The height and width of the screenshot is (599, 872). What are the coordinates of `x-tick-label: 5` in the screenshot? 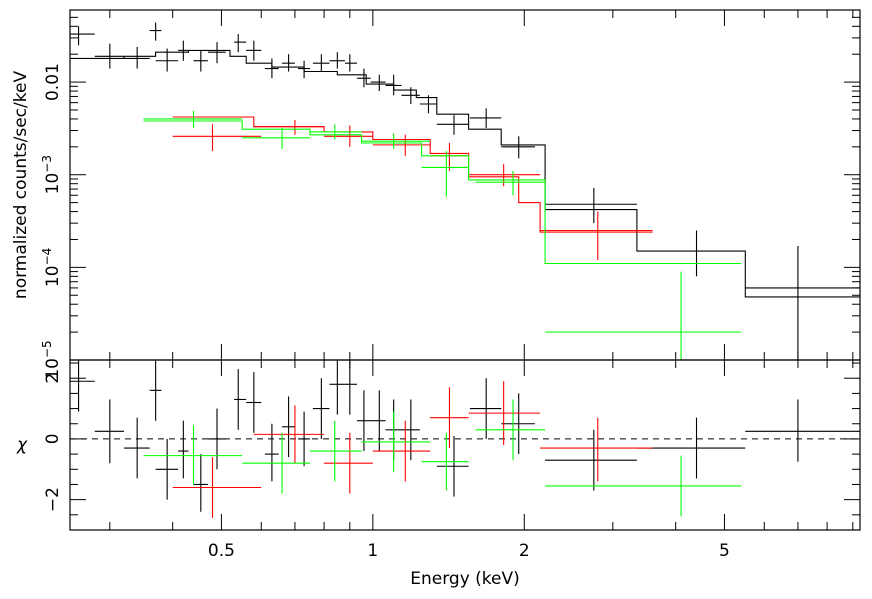 It's located at (724, 551).